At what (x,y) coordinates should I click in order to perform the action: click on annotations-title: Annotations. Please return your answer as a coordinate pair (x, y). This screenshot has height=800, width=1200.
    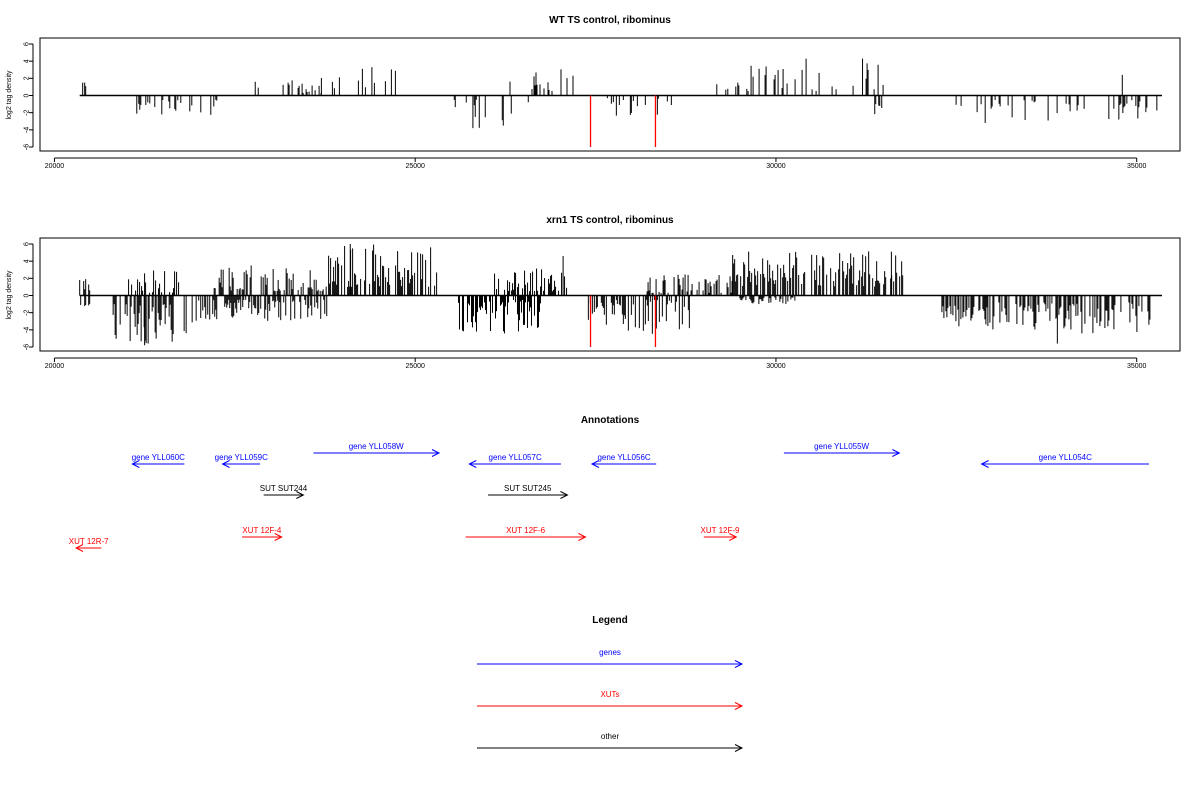
    Looking at the image, I should click on (610, 420).